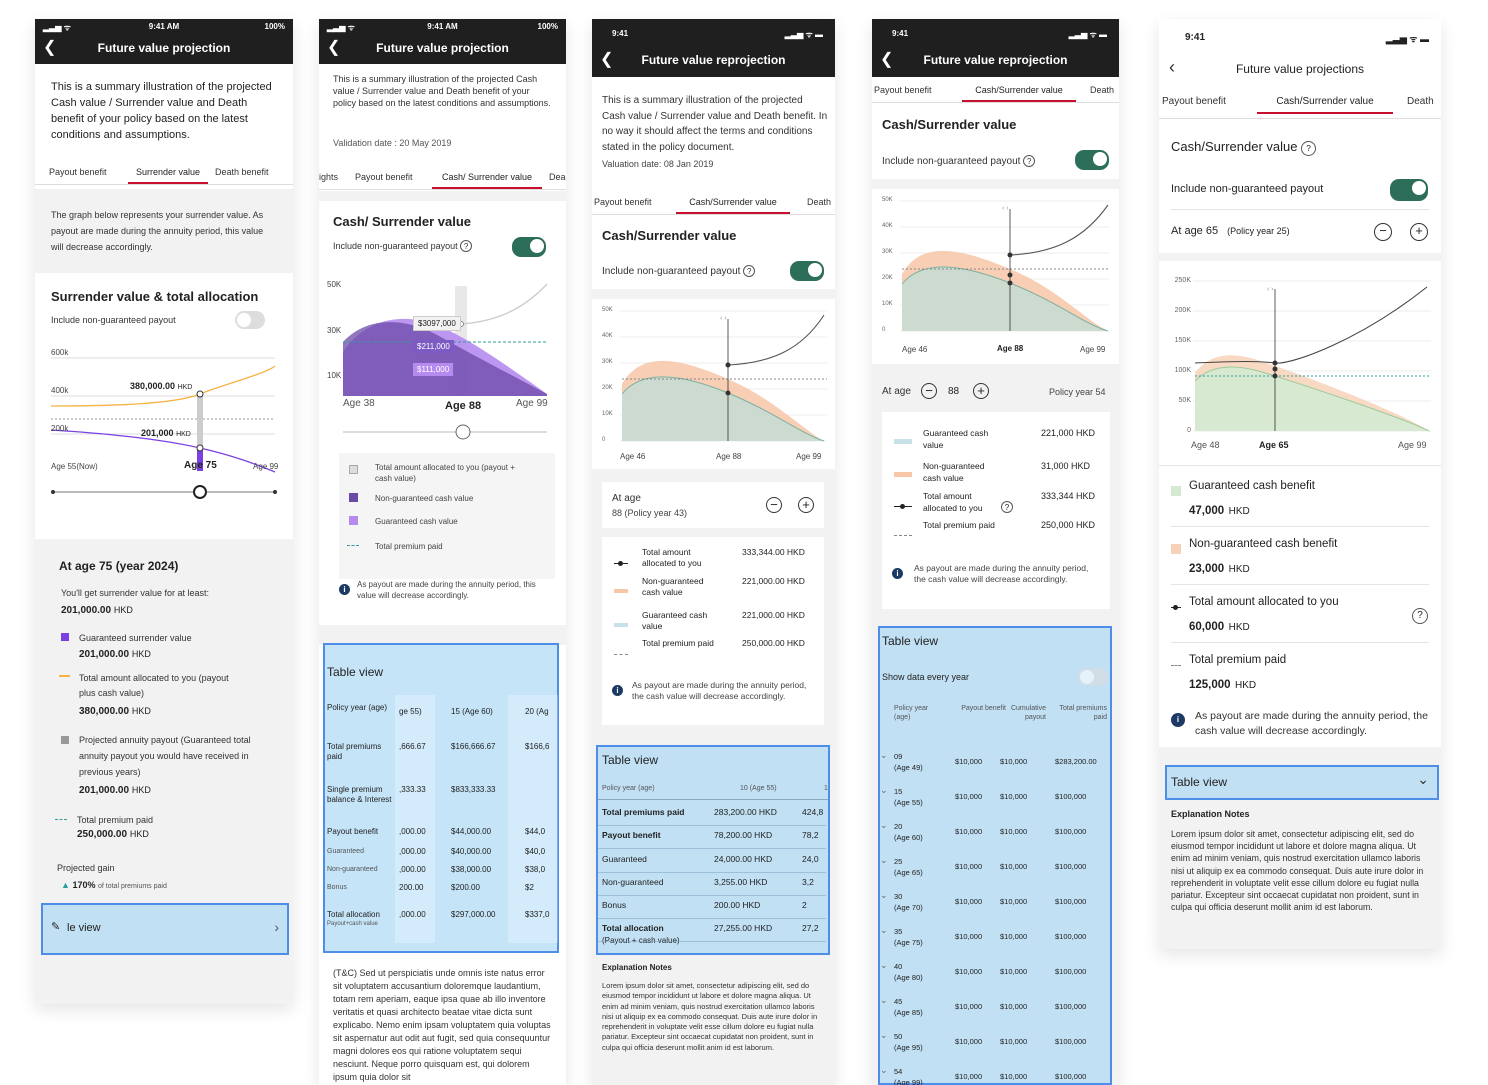 The height and width of the screenshot is (1085, 1488). What do you see at coordinates (969, 901) in the screenshot?
I see `row-payout: $10,000` at bounding box center [969, 901].